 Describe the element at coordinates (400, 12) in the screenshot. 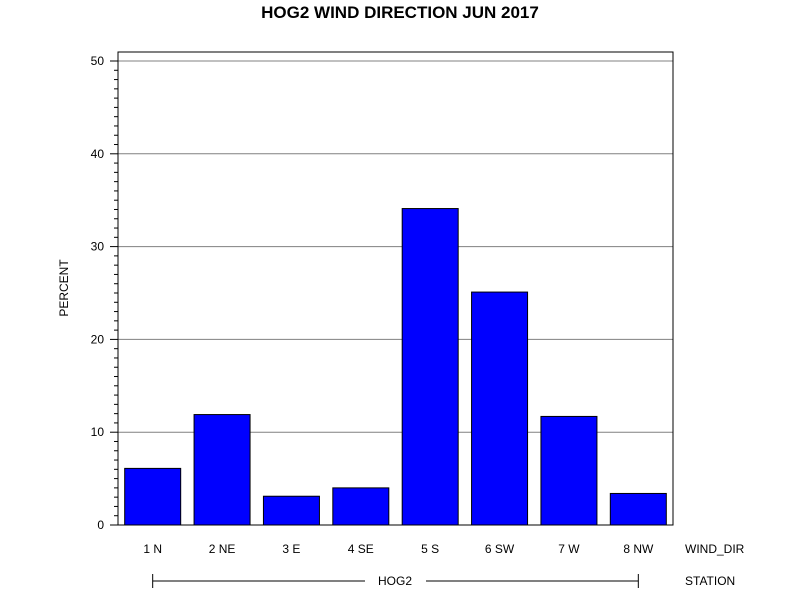

I see `chart-title: HOG2 WIND DIRECTION JUN 2017` at that location.